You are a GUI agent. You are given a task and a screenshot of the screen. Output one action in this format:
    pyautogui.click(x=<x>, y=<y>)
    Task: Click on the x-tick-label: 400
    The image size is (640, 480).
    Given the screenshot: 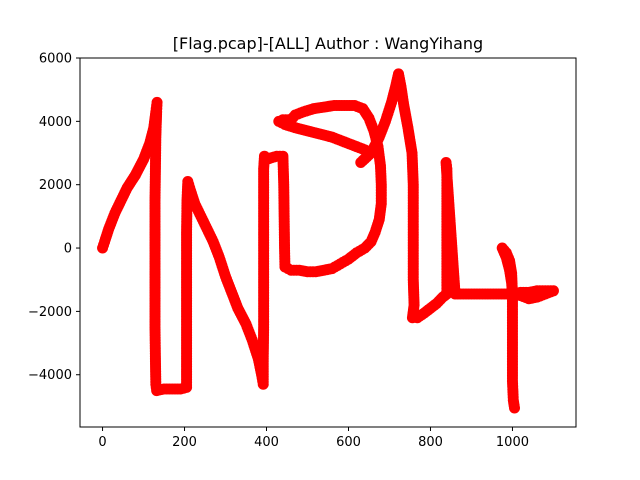 What is the action you would take?
    pyautogui.click(x=266, y=442)
    